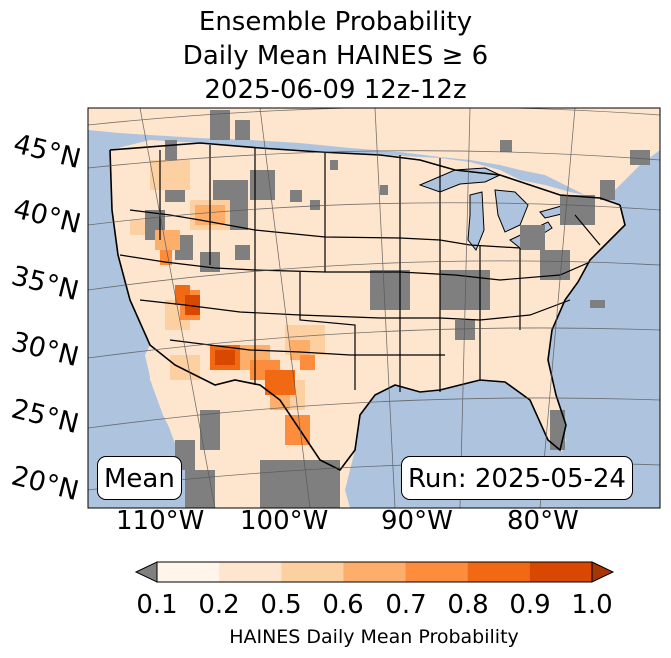 The width and height of the screenshot is (671, 658). What do you see at coordinates (165, 395) in the screenshot?
I see `land-baja` at bounding box center [165, 395].